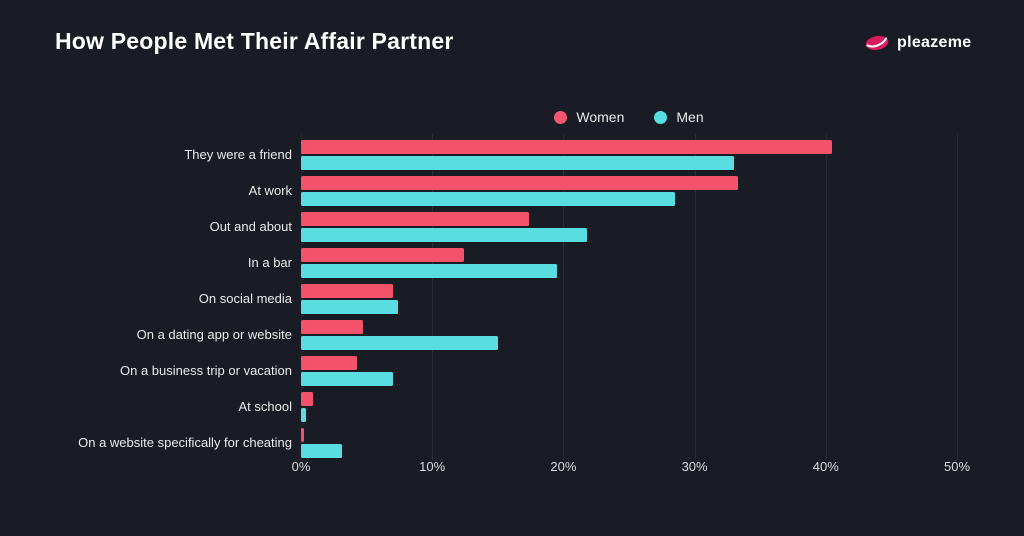  I want to click on category-label: At school, so click(265, 406).